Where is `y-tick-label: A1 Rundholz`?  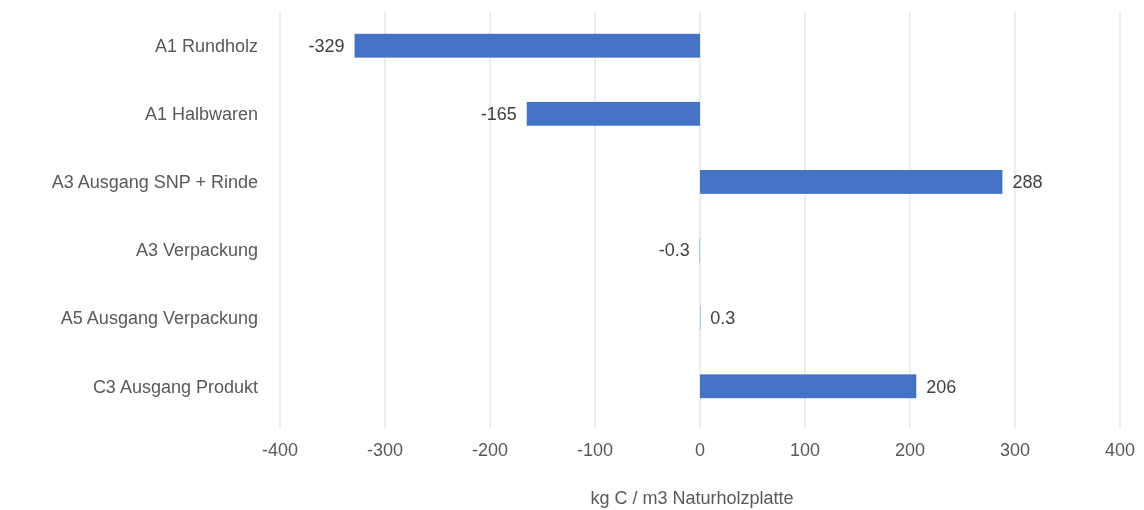 y-tick-label: A1 Rundholz is located at coordinates (206, 46).